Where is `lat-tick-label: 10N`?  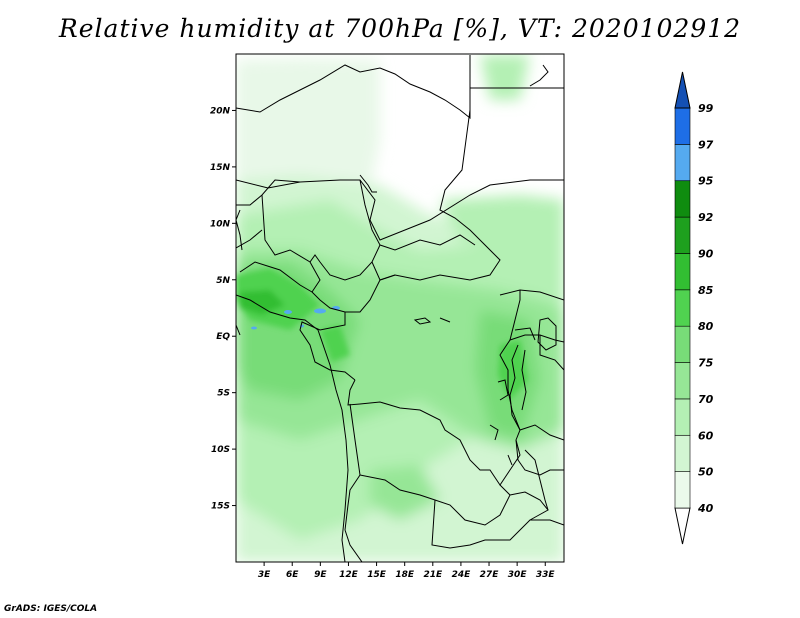
lat-tick-label: 10N is located at coordinates (220, 224).